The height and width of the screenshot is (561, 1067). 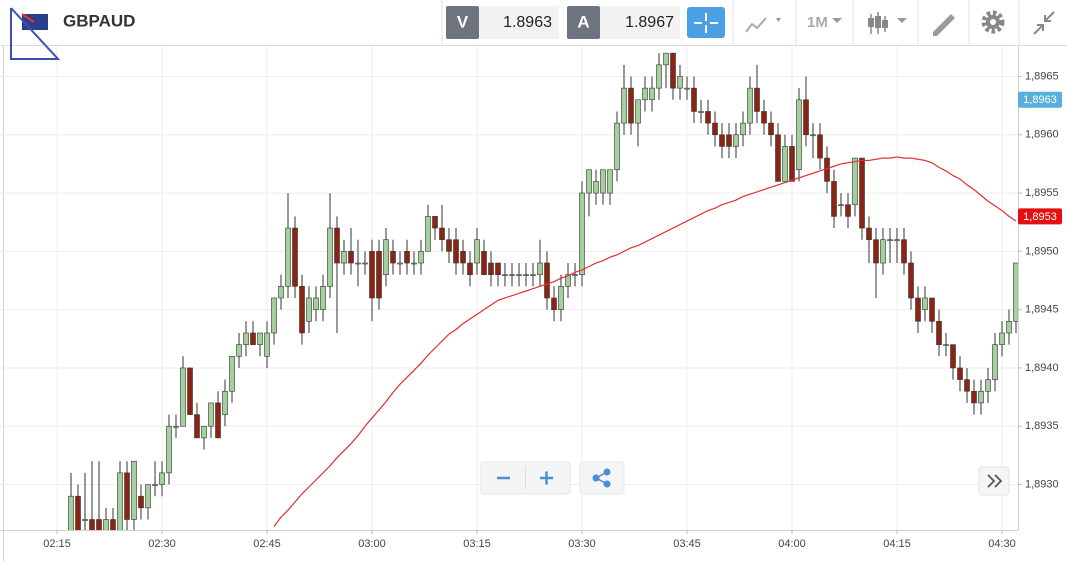 I want to click on ask-price: 1.8967, so click(x=649, y=22).